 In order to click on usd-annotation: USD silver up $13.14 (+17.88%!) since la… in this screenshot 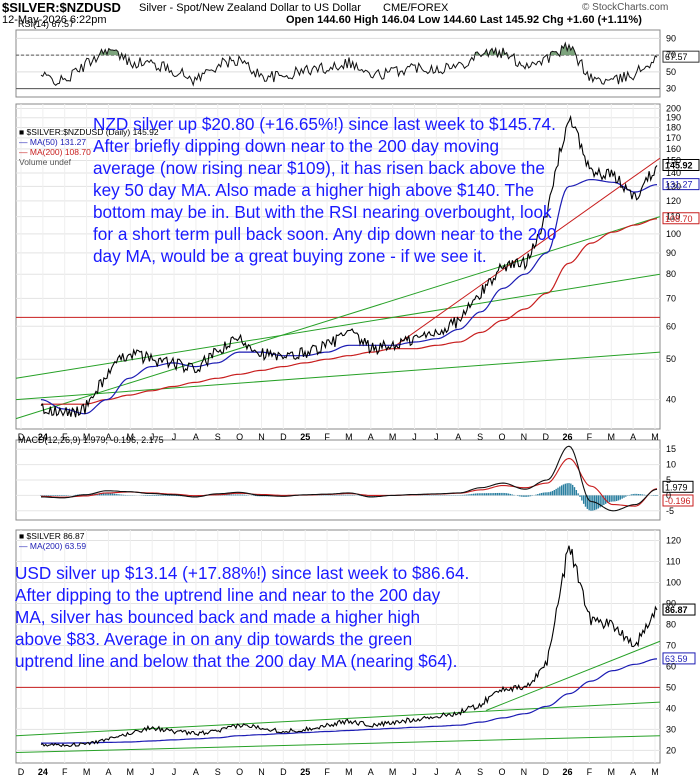, I will do `click(242, 617)`.